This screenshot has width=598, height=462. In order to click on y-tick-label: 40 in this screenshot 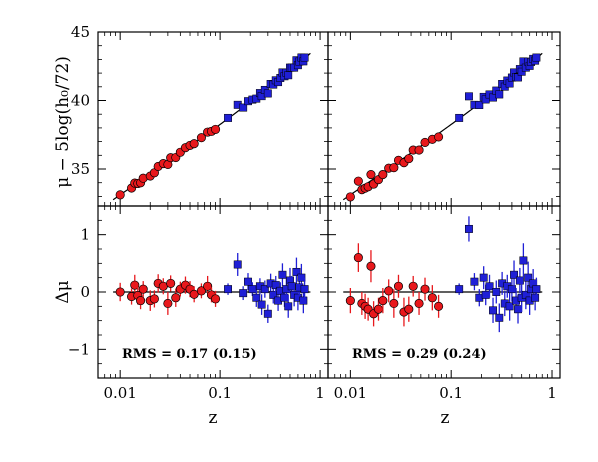, I will do `click(80, 101)`.